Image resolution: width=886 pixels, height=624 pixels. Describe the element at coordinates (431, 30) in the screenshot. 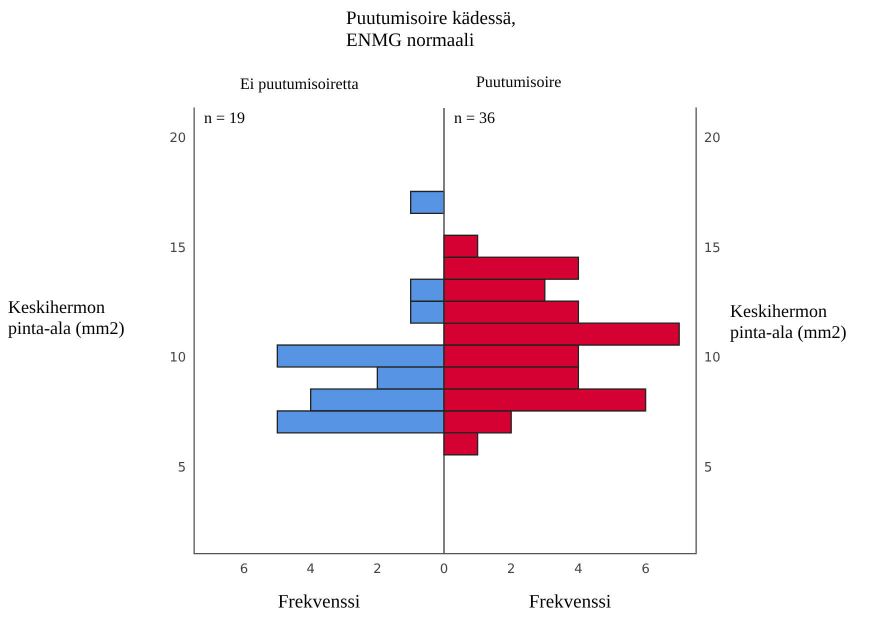

I see `chart-title: Puutumisoire kädessä, ENMG normaali` at that location.